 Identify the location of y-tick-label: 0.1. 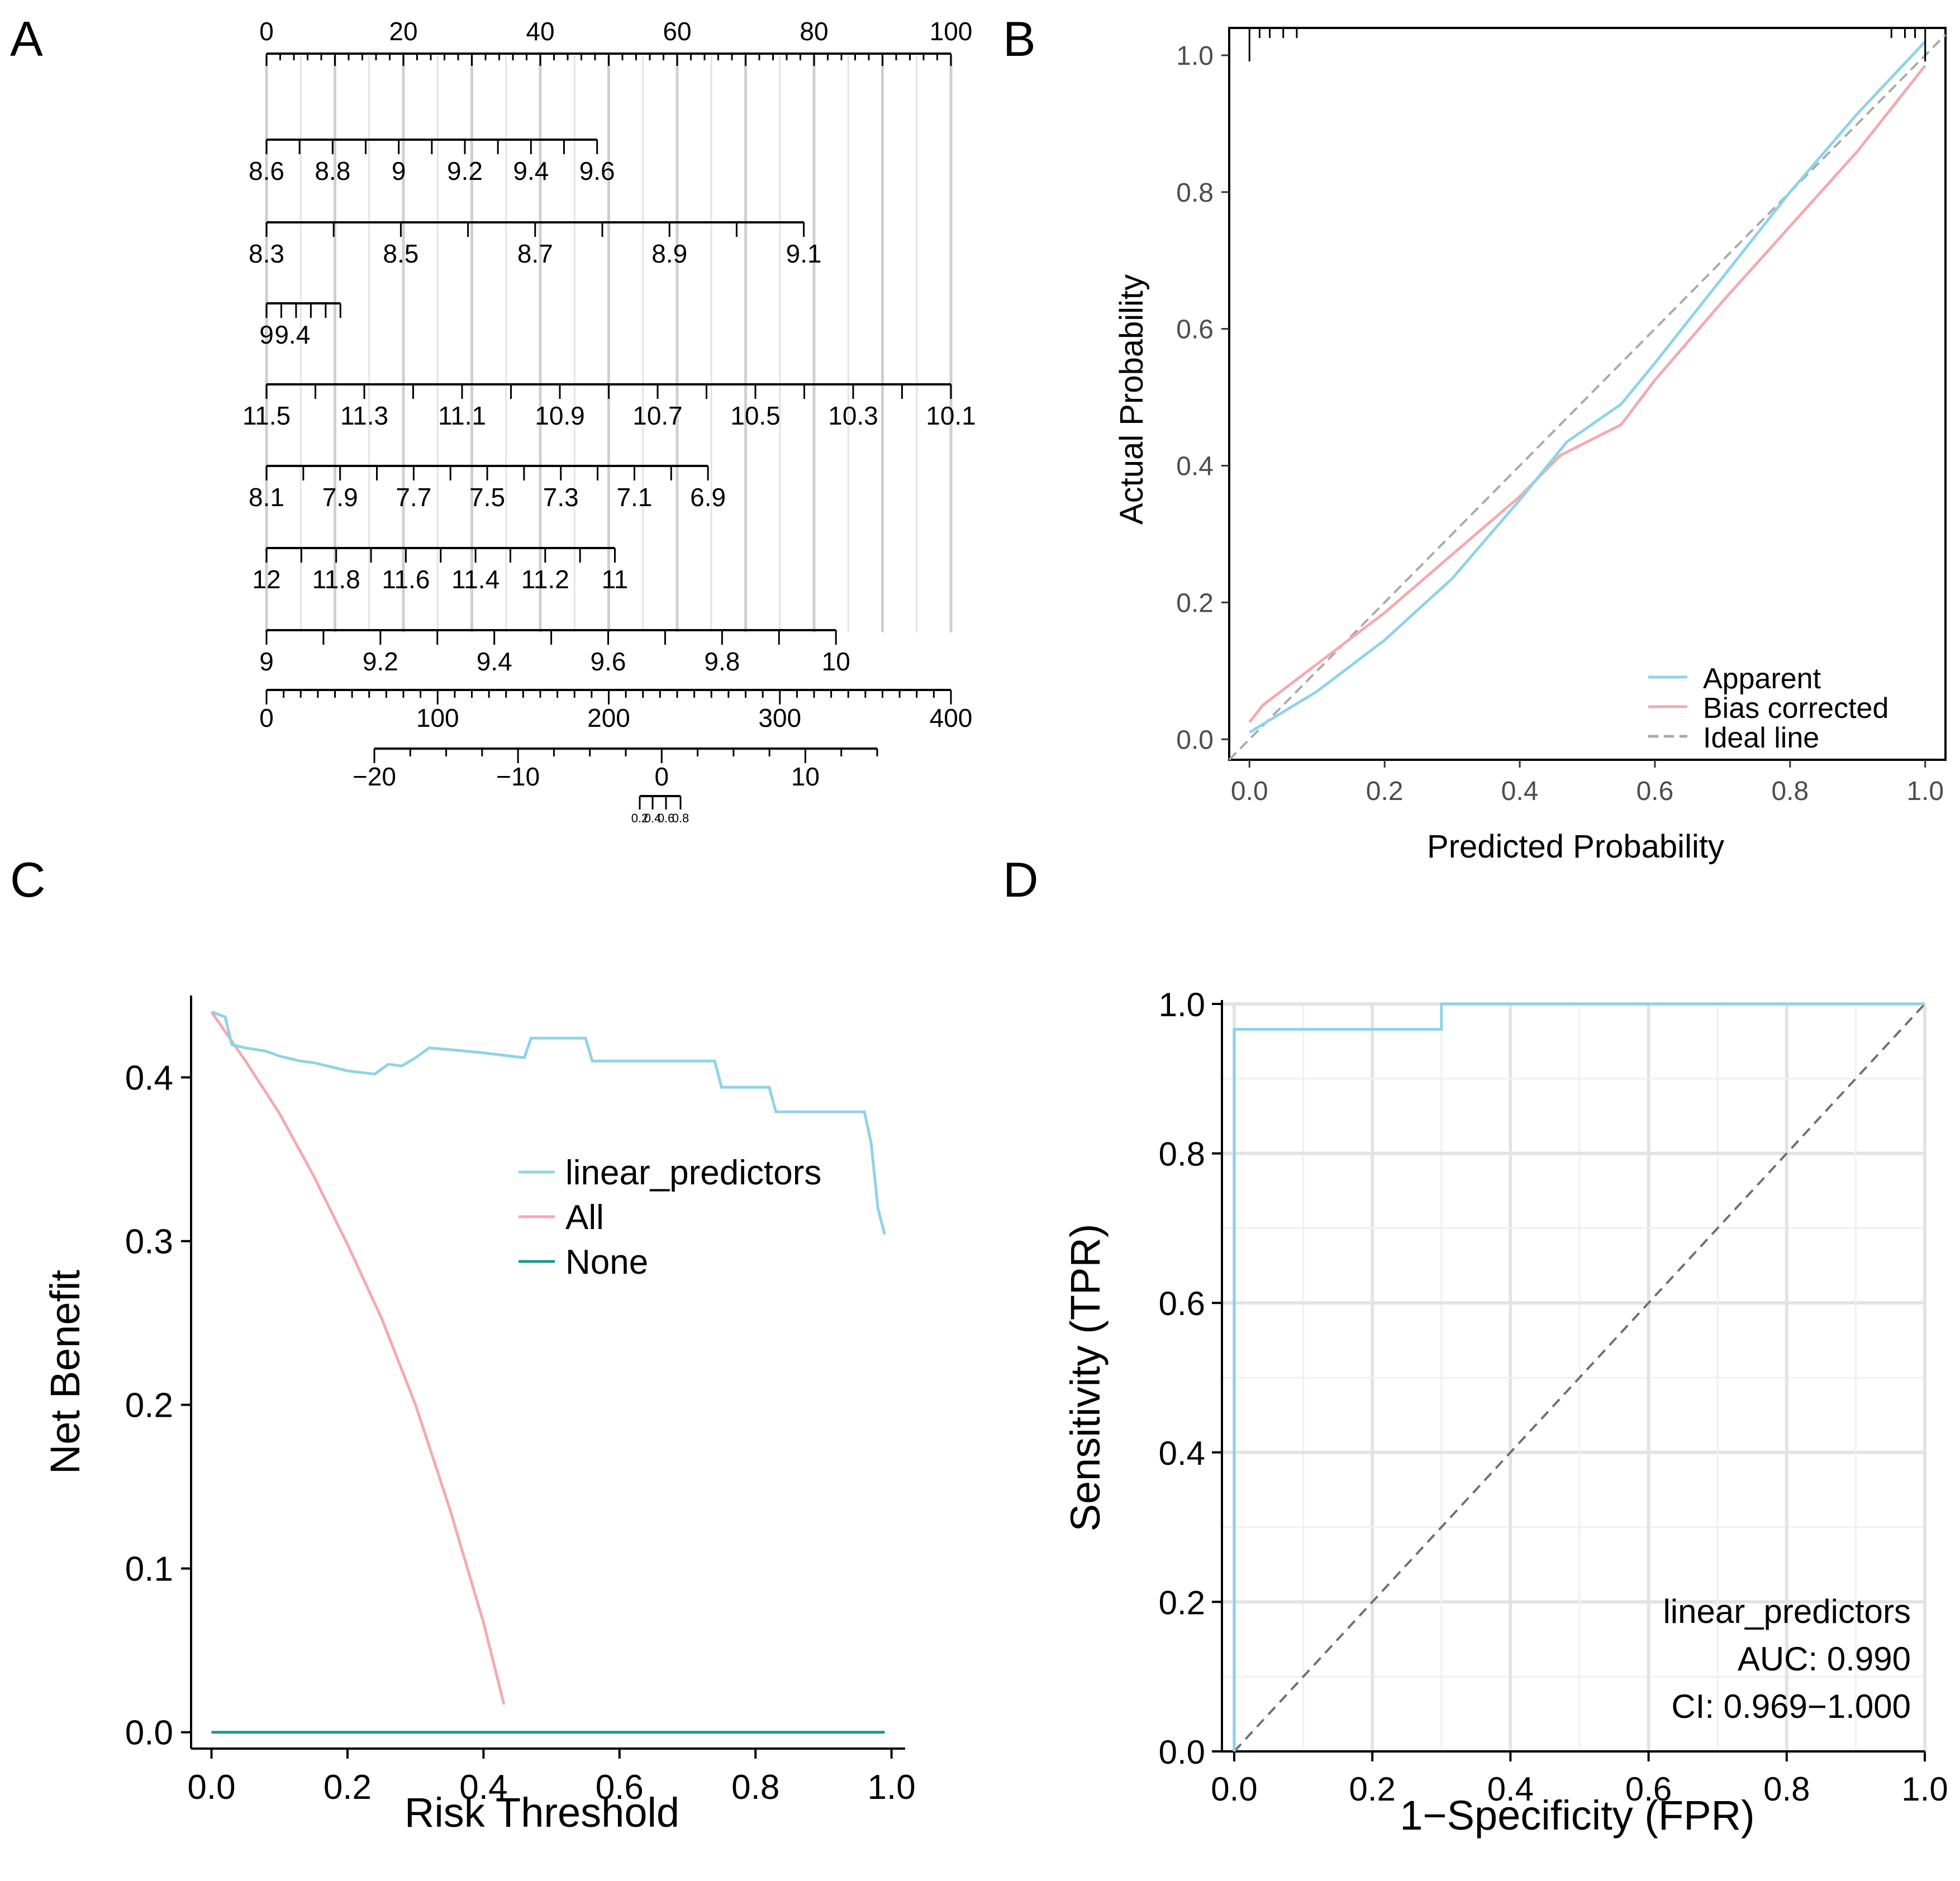
(149, 1569).